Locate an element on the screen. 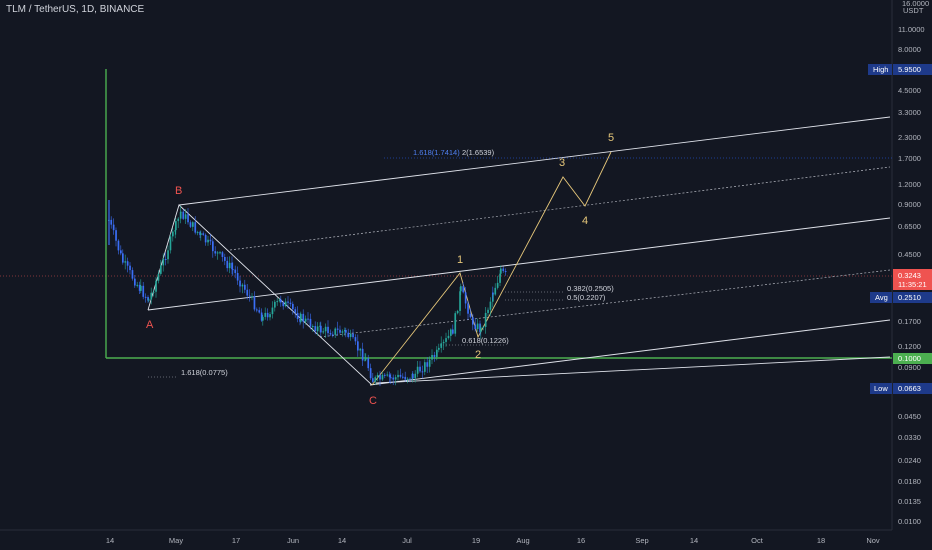 Image resolution: width=932 pixels, height=550 pixels. high-tag: High 5.9500 is located at coordinates (900, 69).